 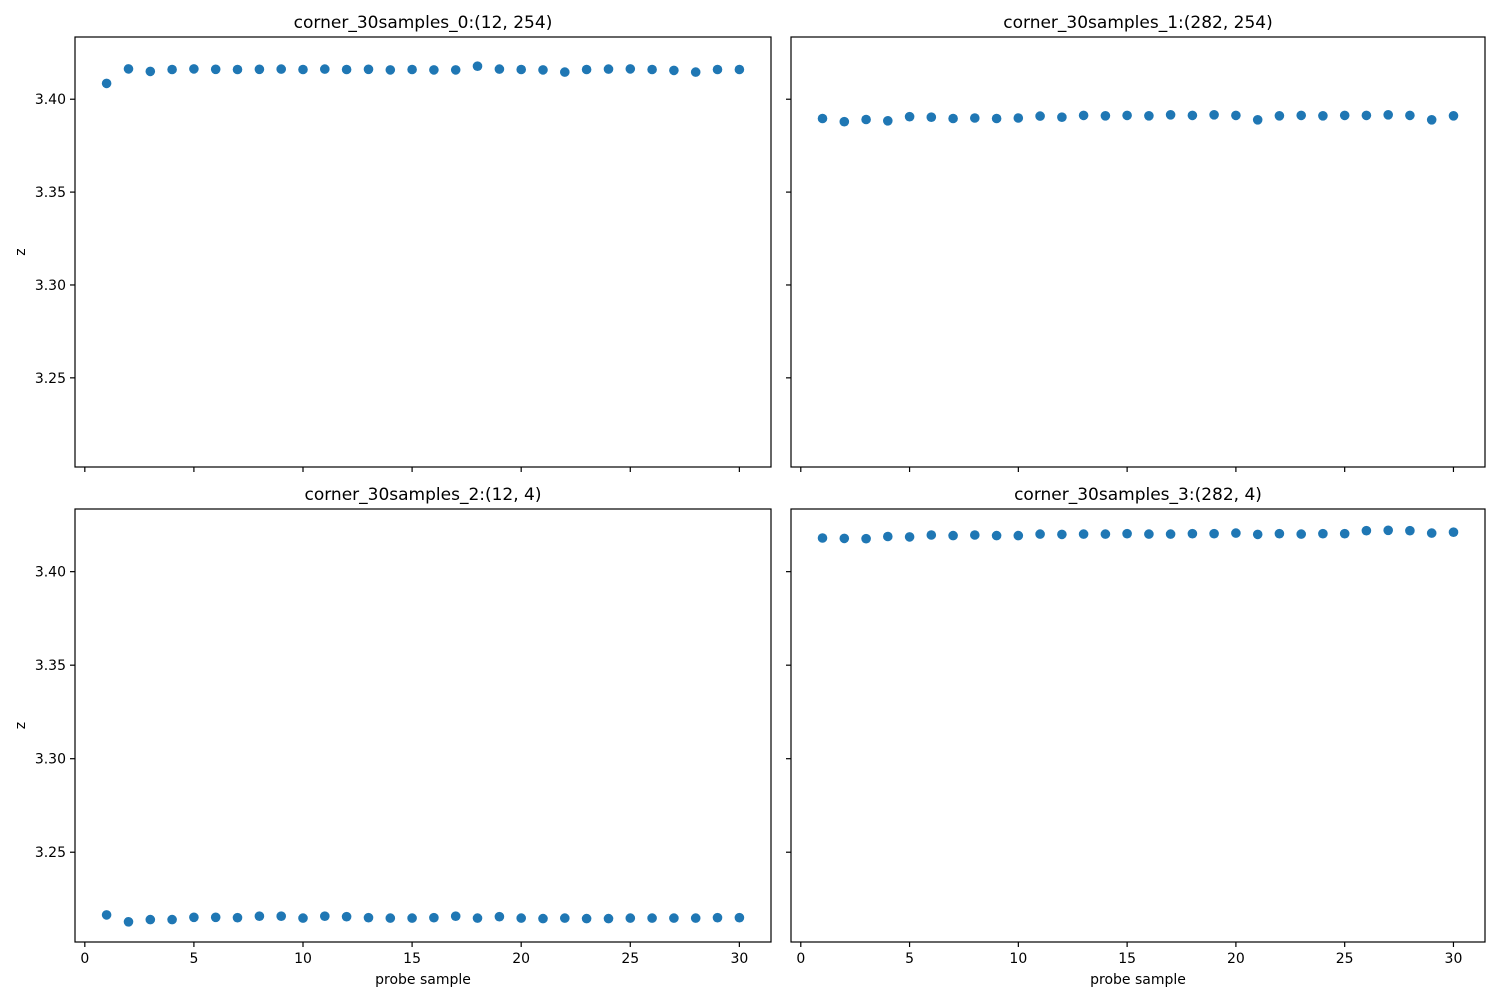 What do you see at coordinates (422, 495) in the screenshot?
I see `subplot-title: corner_30samples_2:(12, 4)` at bounding box center [422, 495].